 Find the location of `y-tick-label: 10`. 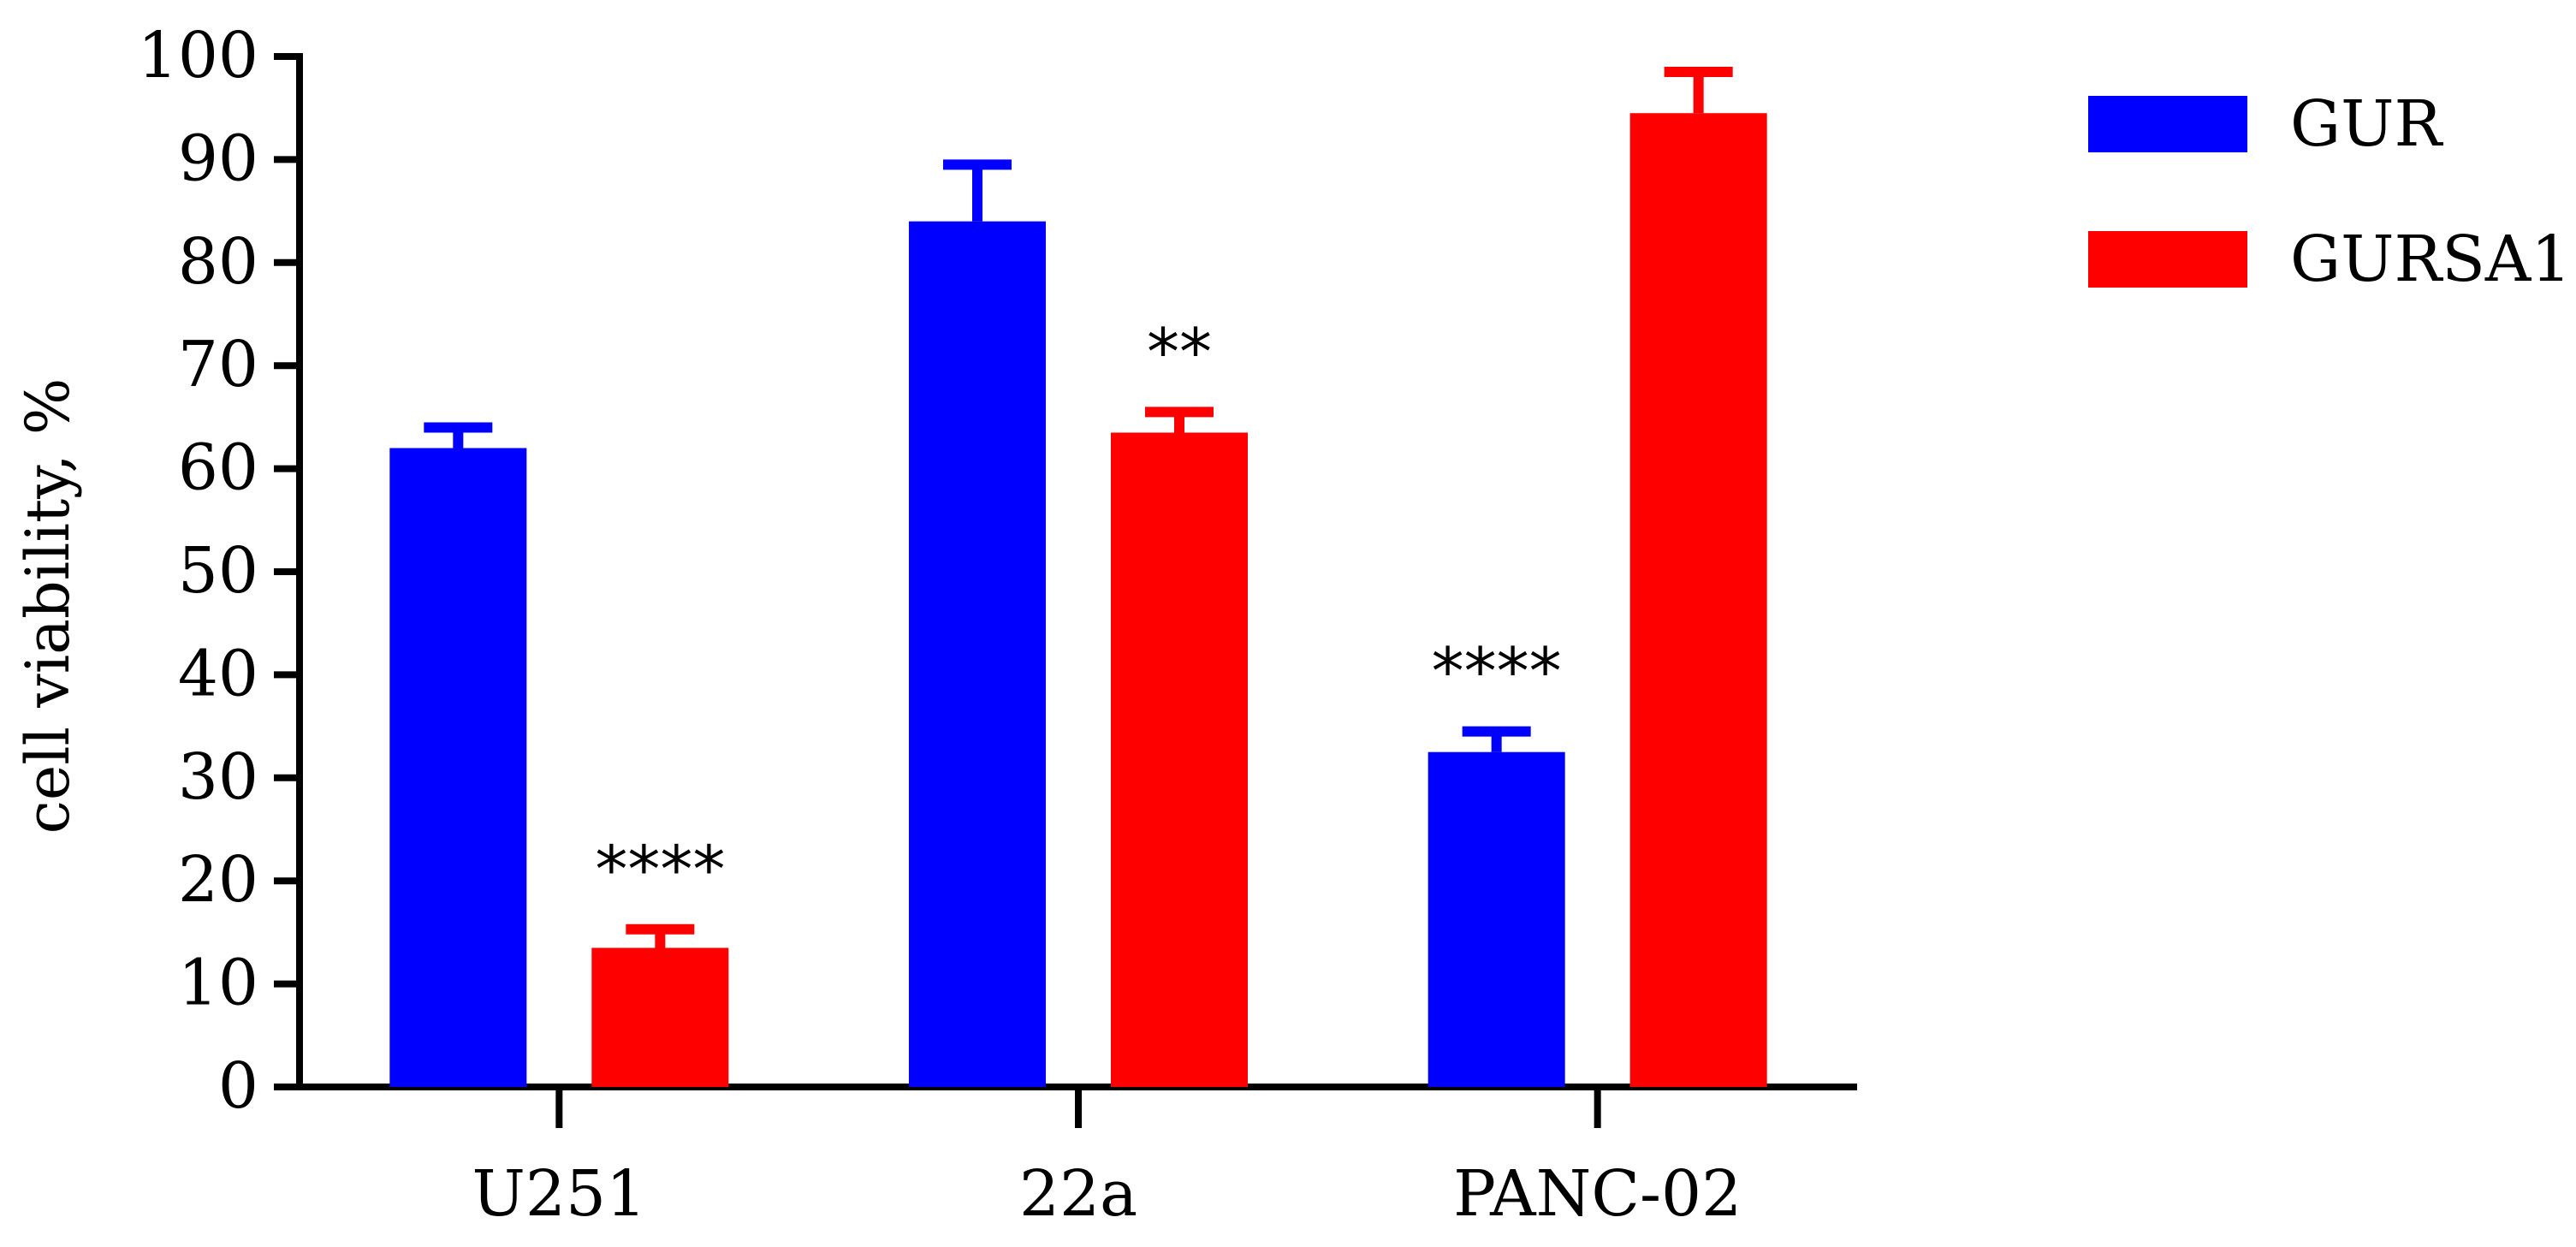

y-tick-label: 10 is located at coordinates (218, 983).